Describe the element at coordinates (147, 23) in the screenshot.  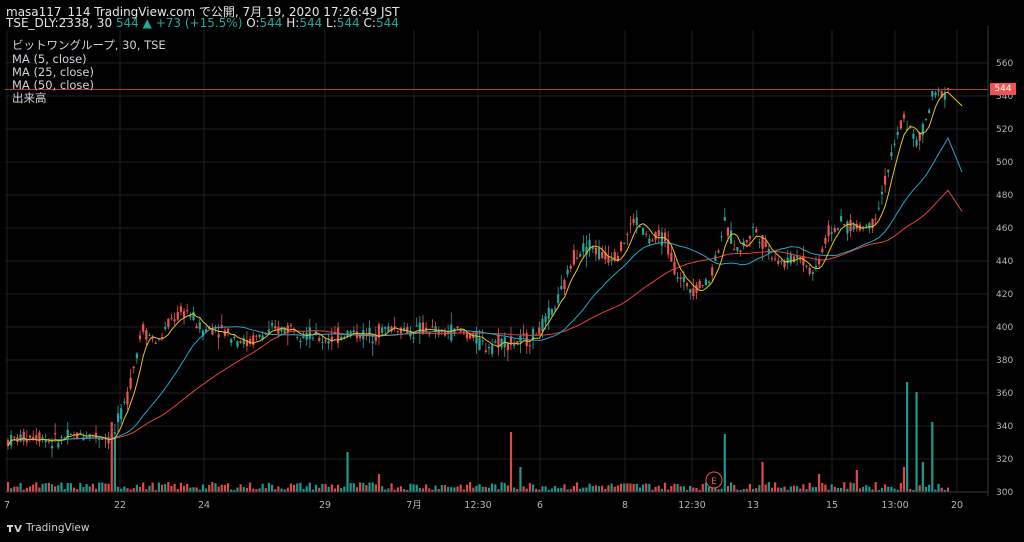
I see `up-arrow-icon: ▲` at that location.